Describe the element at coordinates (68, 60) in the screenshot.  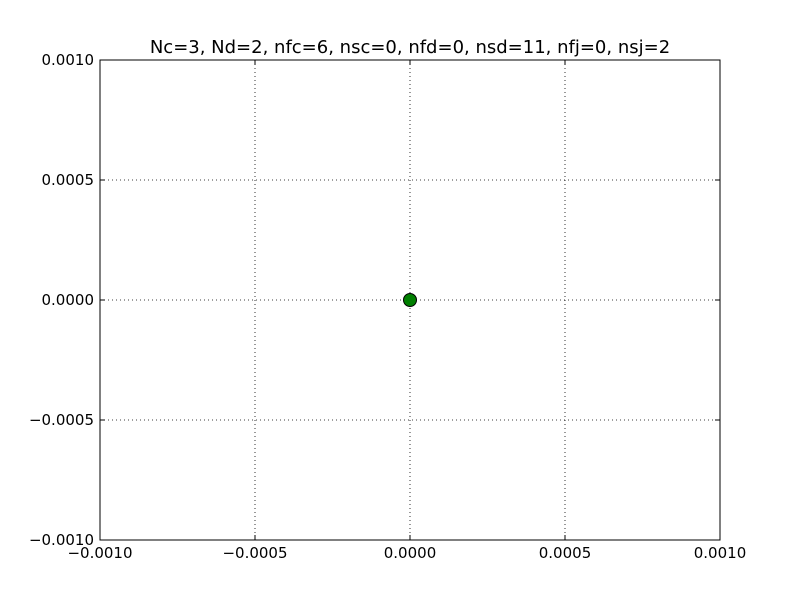
I see `y-tick-label: 0.0010` at that location.